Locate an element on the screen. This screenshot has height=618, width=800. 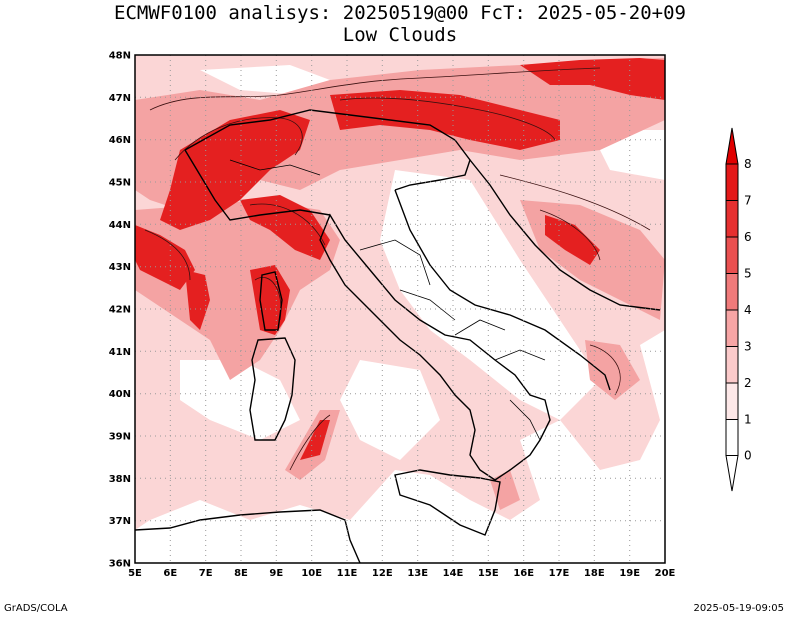
colorbar-label: 0 is located at coordinates (748, 456).